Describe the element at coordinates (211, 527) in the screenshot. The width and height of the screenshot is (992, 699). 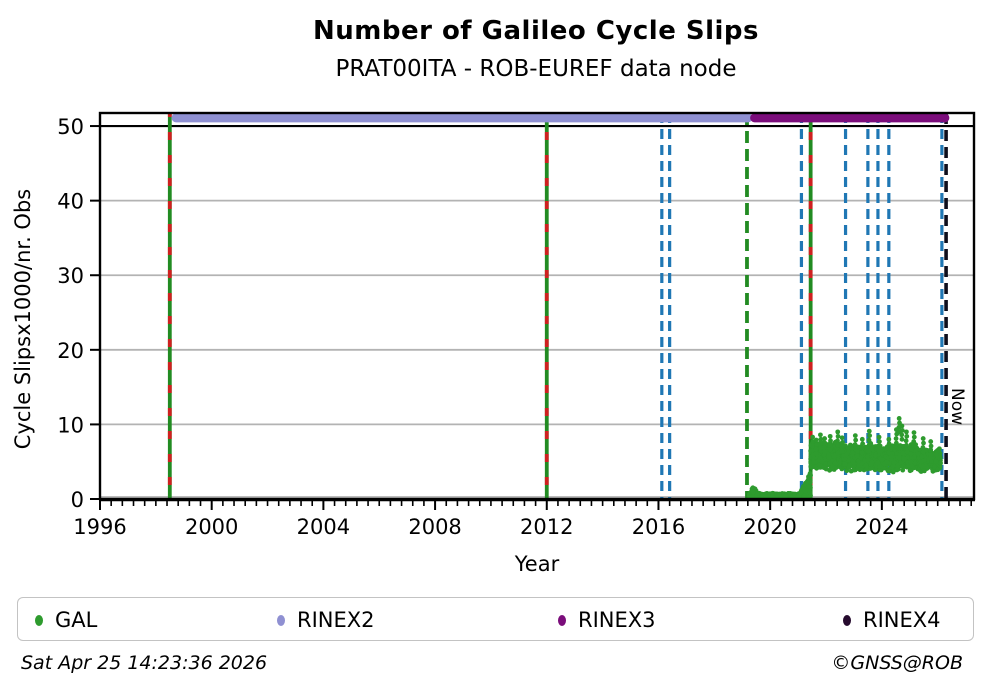
I see `svg-text: 2000` at that location.